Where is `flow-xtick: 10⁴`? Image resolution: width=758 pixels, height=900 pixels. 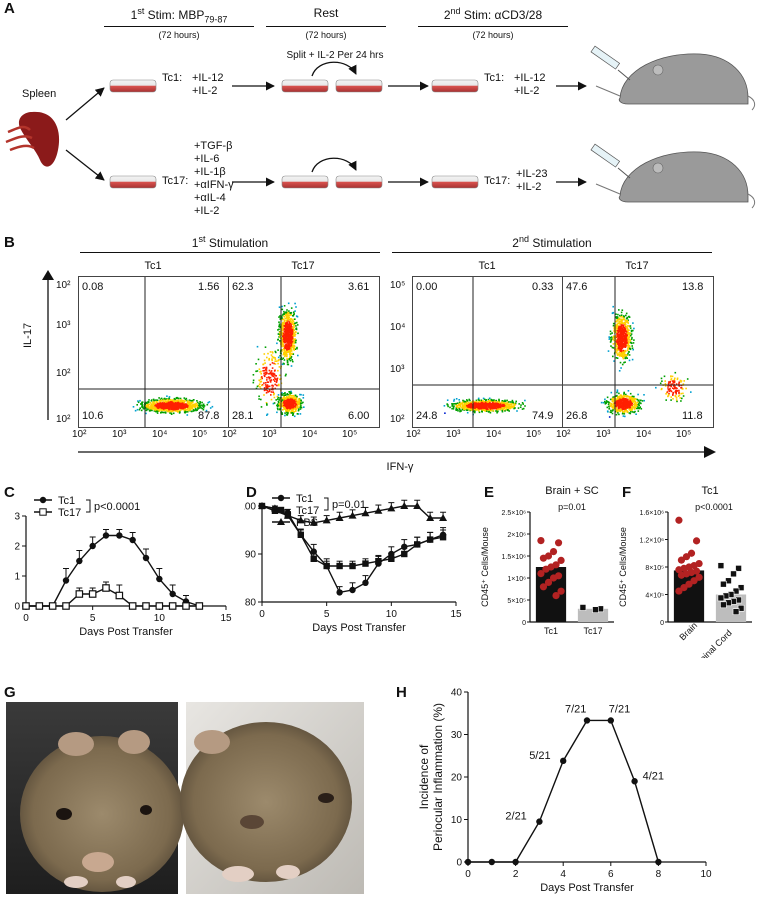
flow-xtick: 10⁴ is located at coordinates (494, 434).